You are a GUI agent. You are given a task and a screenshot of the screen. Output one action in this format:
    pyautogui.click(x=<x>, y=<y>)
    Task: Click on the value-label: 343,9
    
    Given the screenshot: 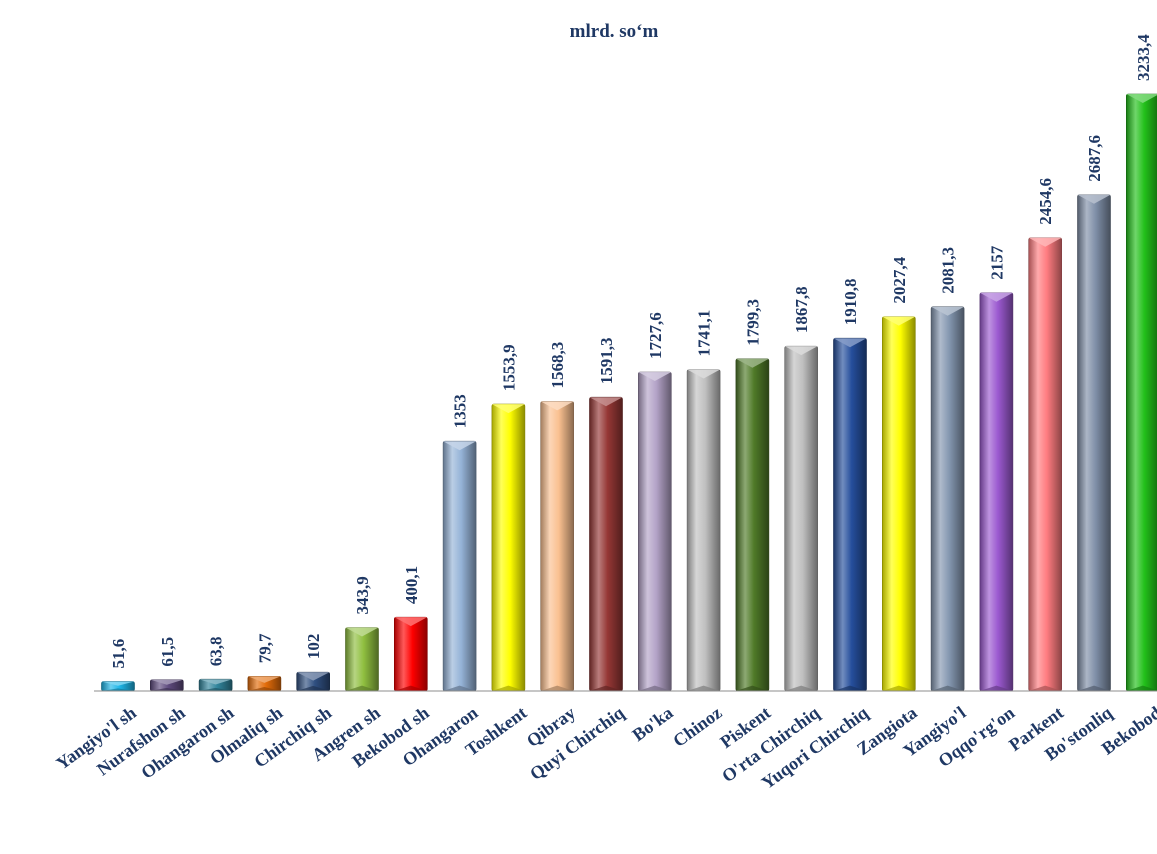 What is the action you would take?
    pyautogui.click(x=362, y=595)
    